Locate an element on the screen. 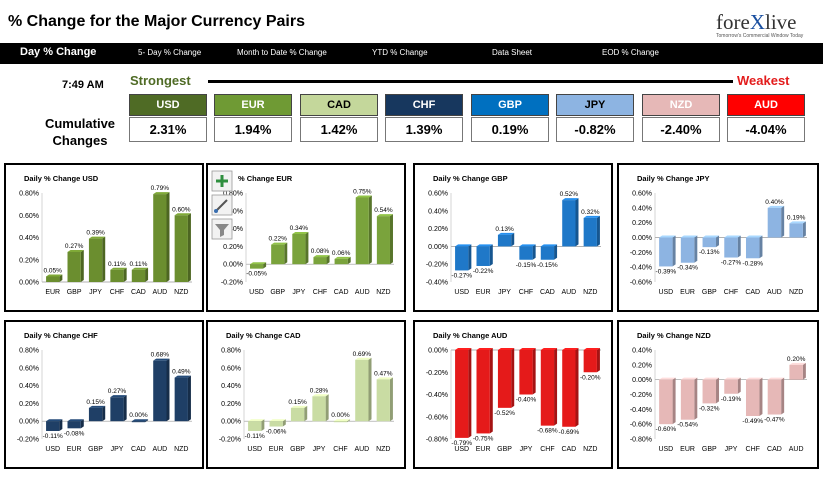  tab-month-to-date-change: Month to Date % Change is located at coordinates (282, 52).